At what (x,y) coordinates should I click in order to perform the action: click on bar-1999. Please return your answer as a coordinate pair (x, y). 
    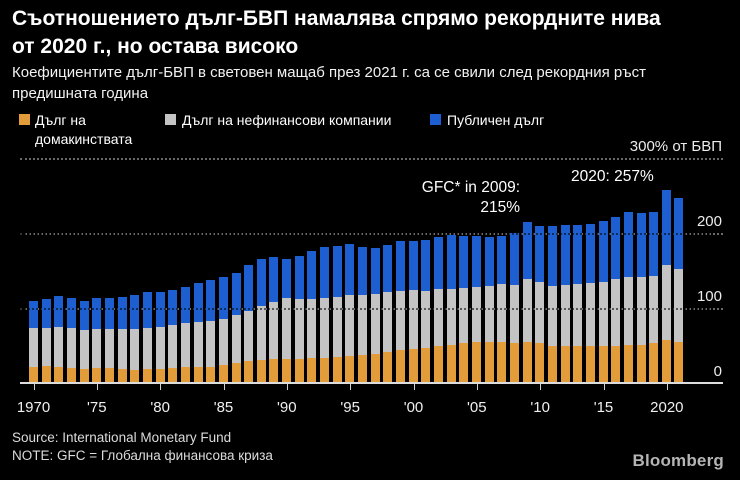
    Looking at the image, I should click on (401, 312).